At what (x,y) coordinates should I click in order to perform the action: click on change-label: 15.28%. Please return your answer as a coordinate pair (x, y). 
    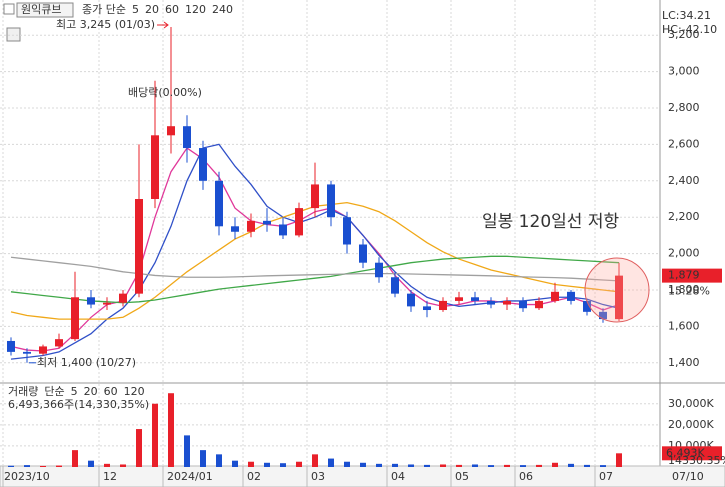
    Looking at the image, I should click on (689, 291).